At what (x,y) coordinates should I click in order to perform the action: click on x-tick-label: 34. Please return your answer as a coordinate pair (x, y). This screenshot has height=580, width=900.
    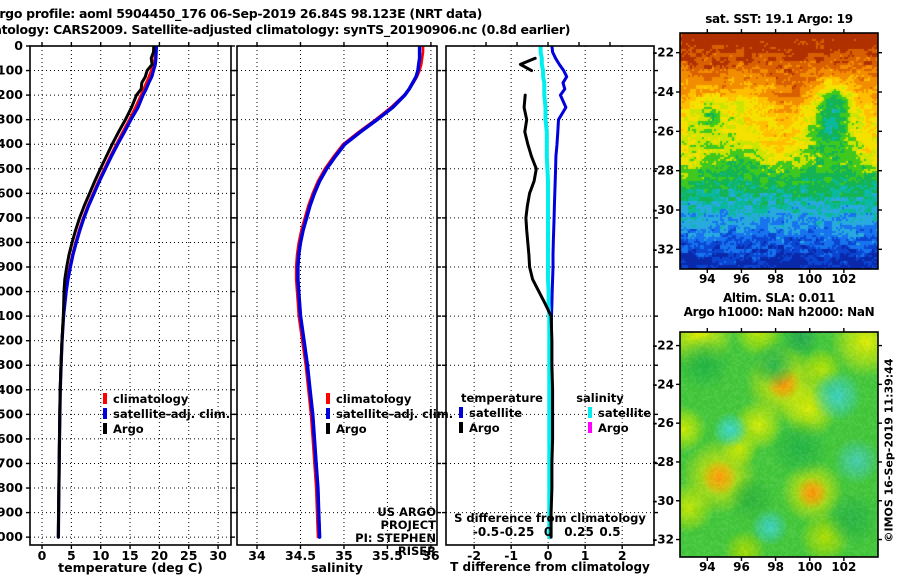
    Looking at the image, I should click on (257, 555).